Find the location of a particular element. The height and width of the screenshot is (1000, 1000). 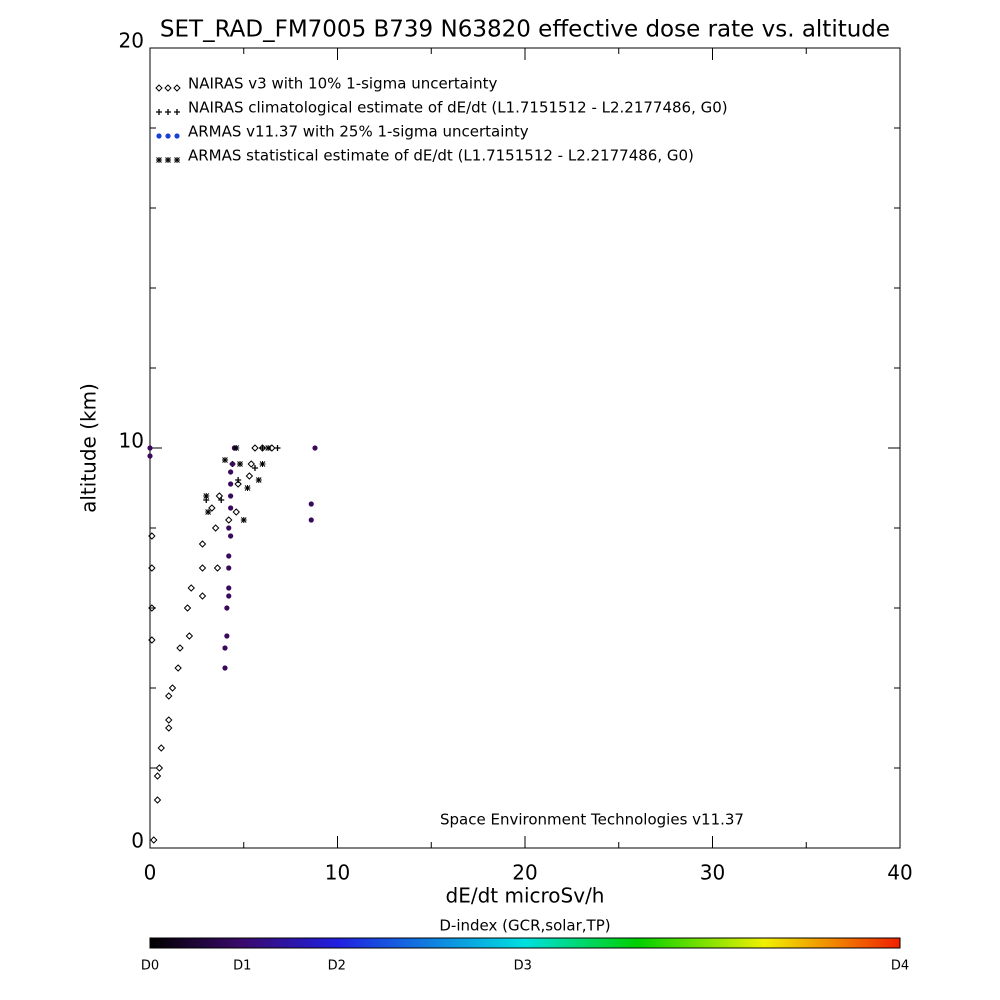

y-tick-label: 0 is located at coordinates (137, 841).